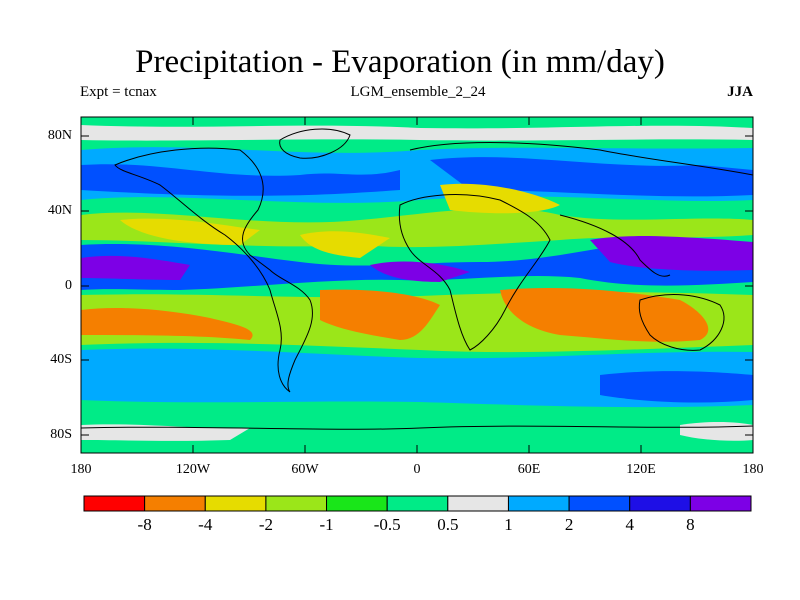 The height and width of the screenshot is (600, 800). Describe the element at coordinates (740, 92) in the screenshot. I see `season-label: JJA` at that location.